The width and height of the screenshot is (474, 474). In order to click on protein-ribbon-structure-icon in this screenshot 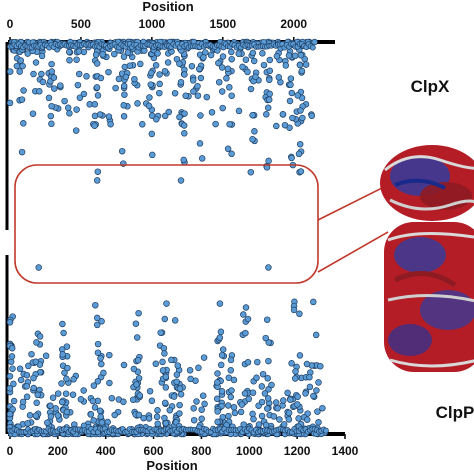, I will do `click(427, 258)`.